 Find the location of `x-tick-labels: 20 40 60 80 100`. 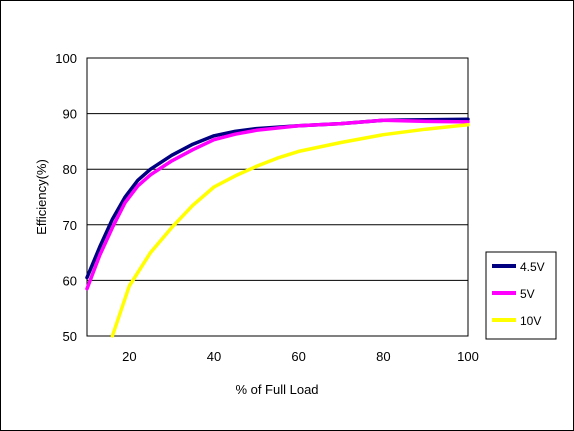

x-tick-labels: 20 40 60 80 100 is located at coordinates (300, 356).